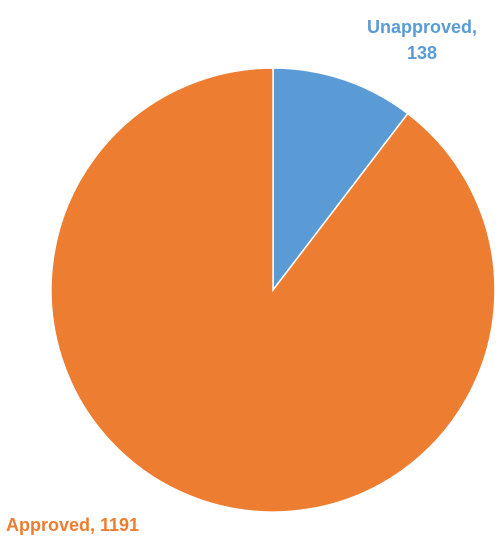 The height and width of the screenshot is (544, 504). I want to click on data-label-unapproved-line2: 138, so click(422, 53).